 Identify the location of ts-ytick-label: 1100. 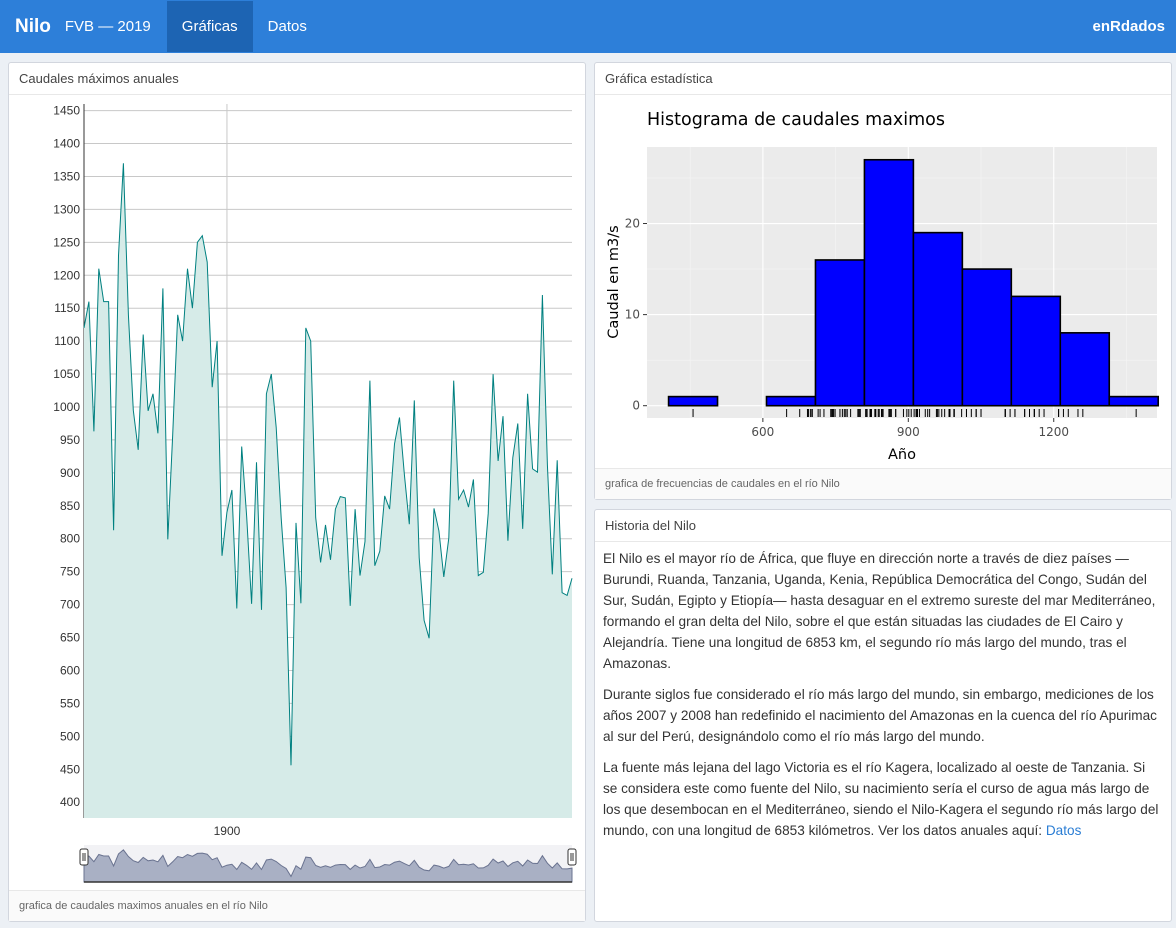
(67, 341).